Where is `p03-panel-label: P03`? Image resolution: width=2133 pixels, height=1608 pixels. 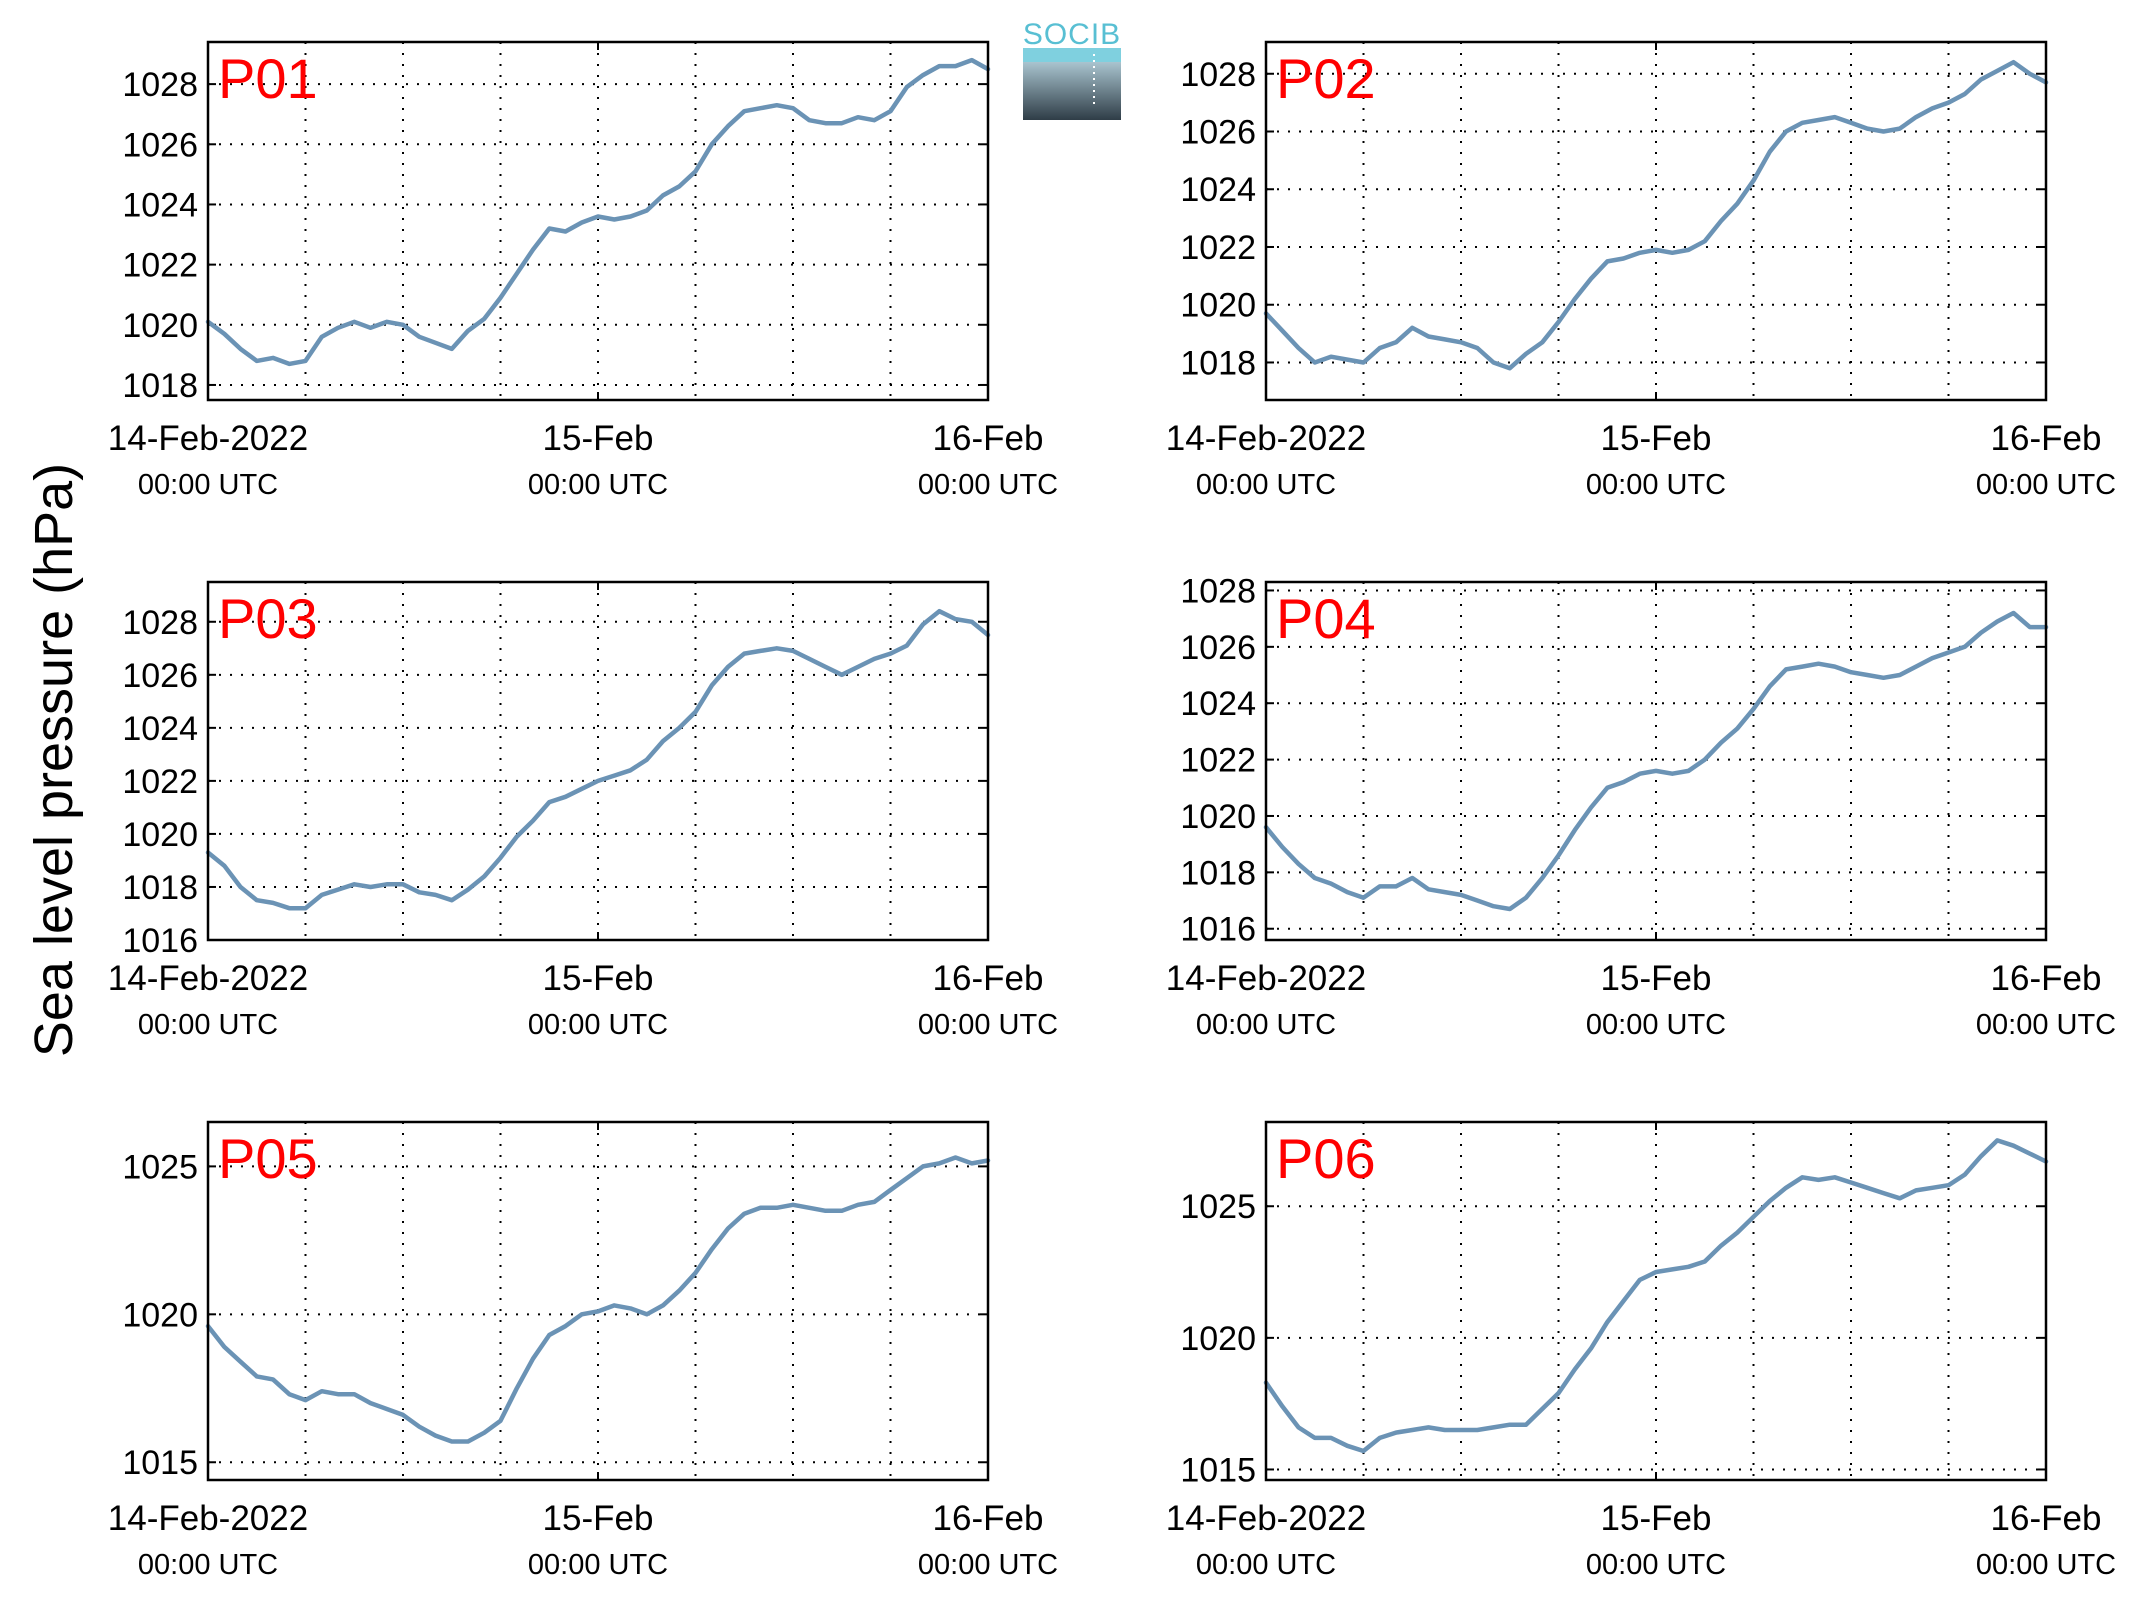
p03-panel-label: P03 is located at coordinates (268, 618).